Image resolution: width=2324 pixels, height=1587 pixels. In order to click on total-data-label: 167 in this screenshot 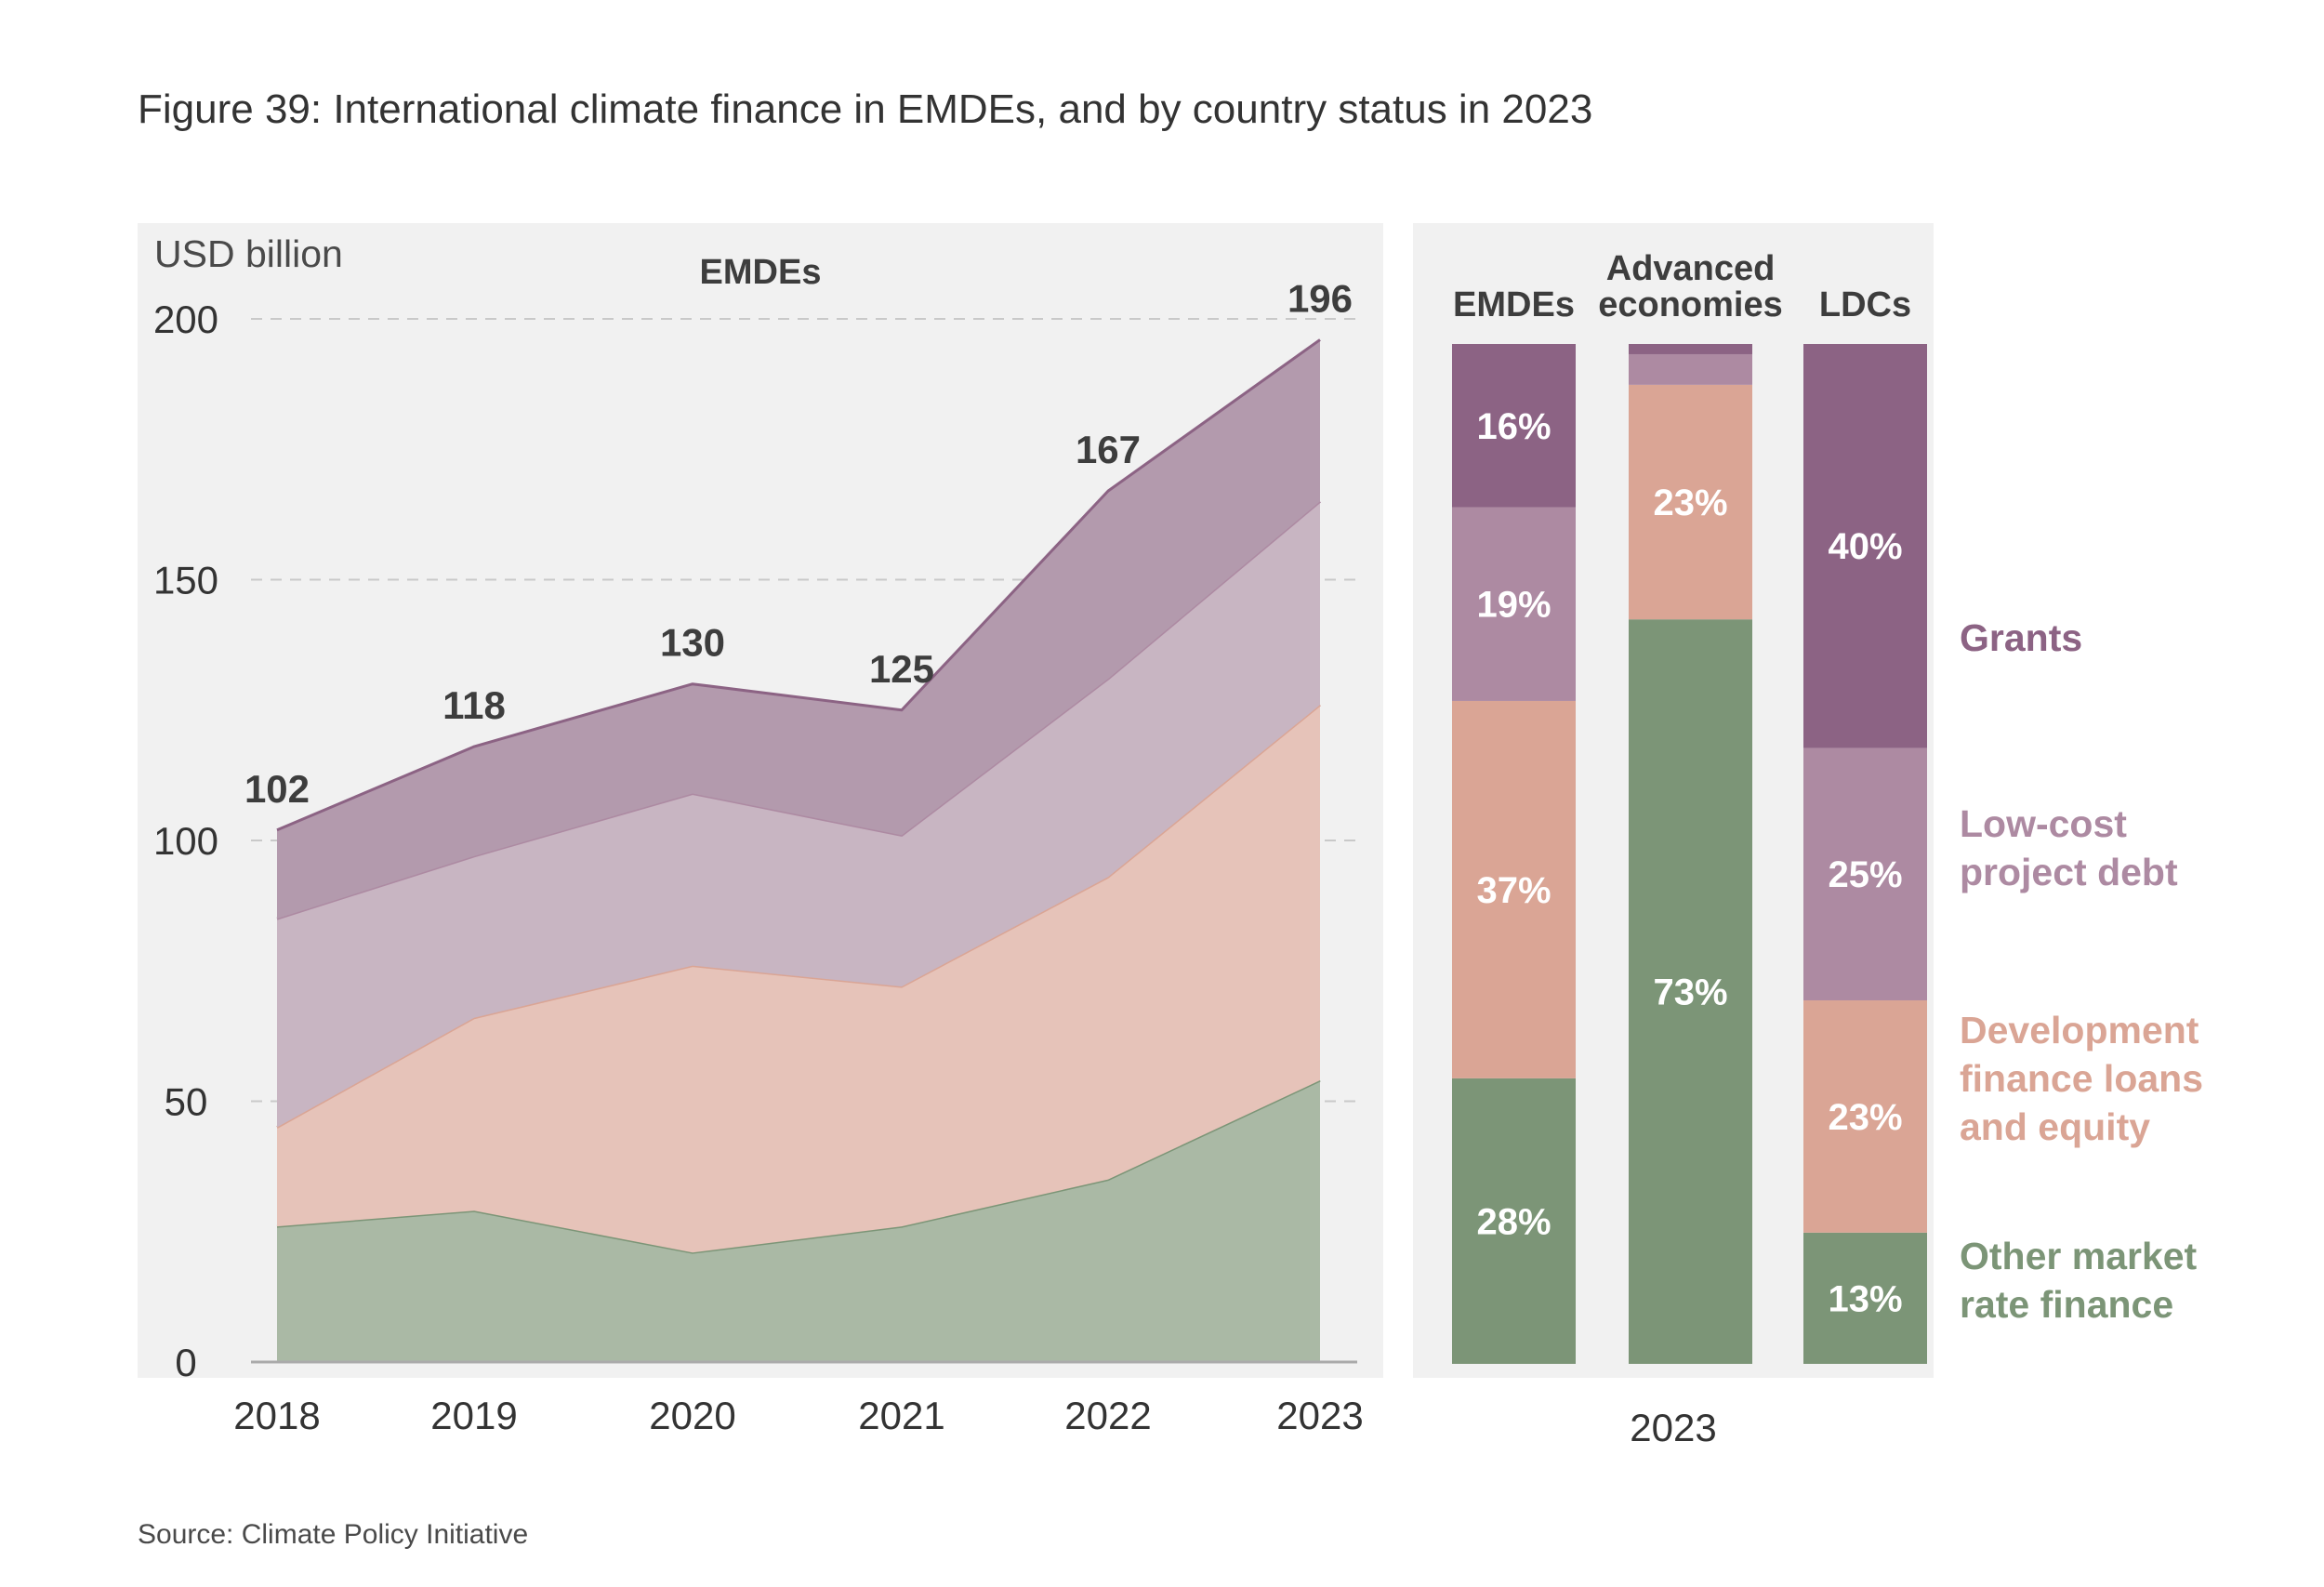, I will do `click(1108, 449)`.